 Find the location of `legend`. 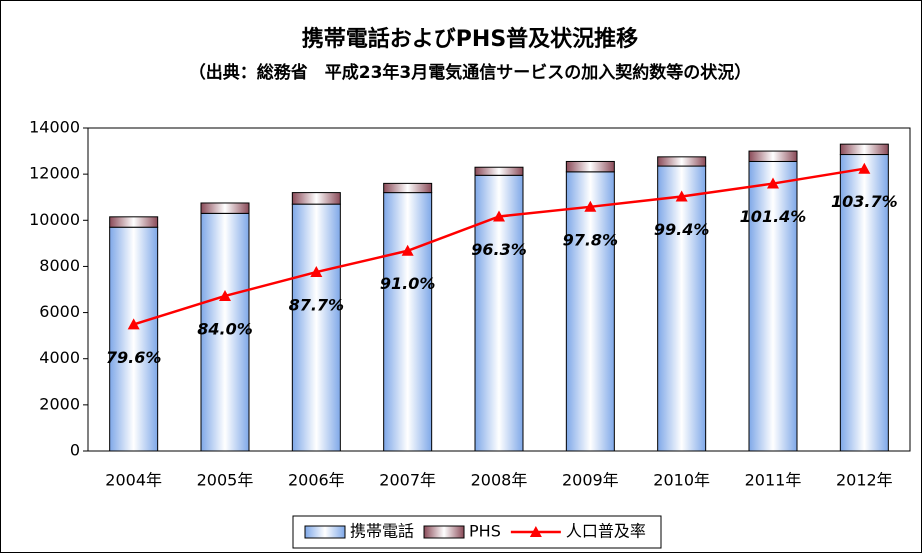

legend is located at coordinates (477, 532).